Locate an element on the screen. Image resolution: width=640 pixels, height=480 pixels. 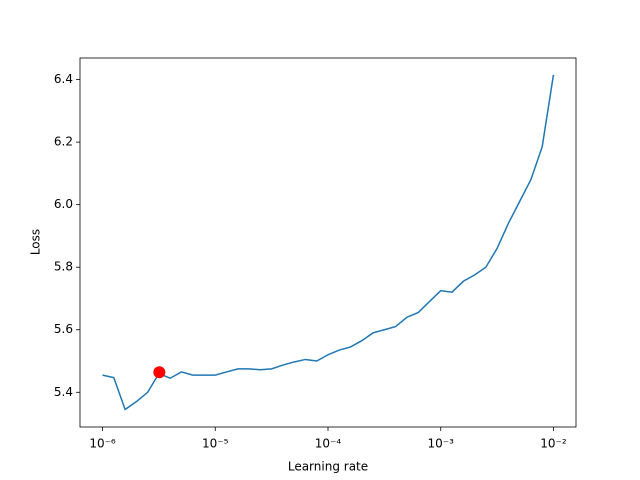
suggested-point is located at coordinates (159, 372).